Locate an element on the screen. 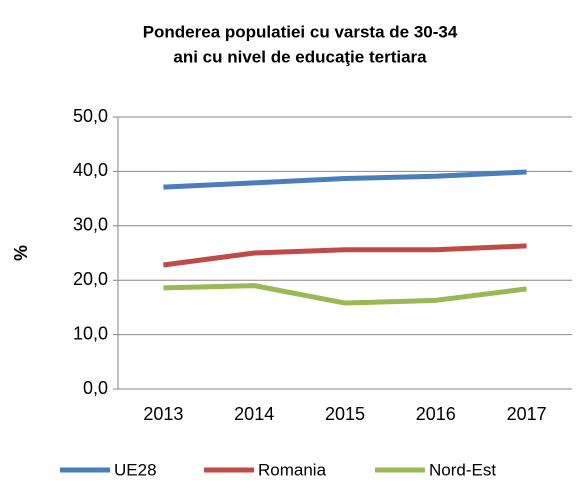  chart-title: ani cu nivel de educaţie tertiara is located at coordinates (300, 56).